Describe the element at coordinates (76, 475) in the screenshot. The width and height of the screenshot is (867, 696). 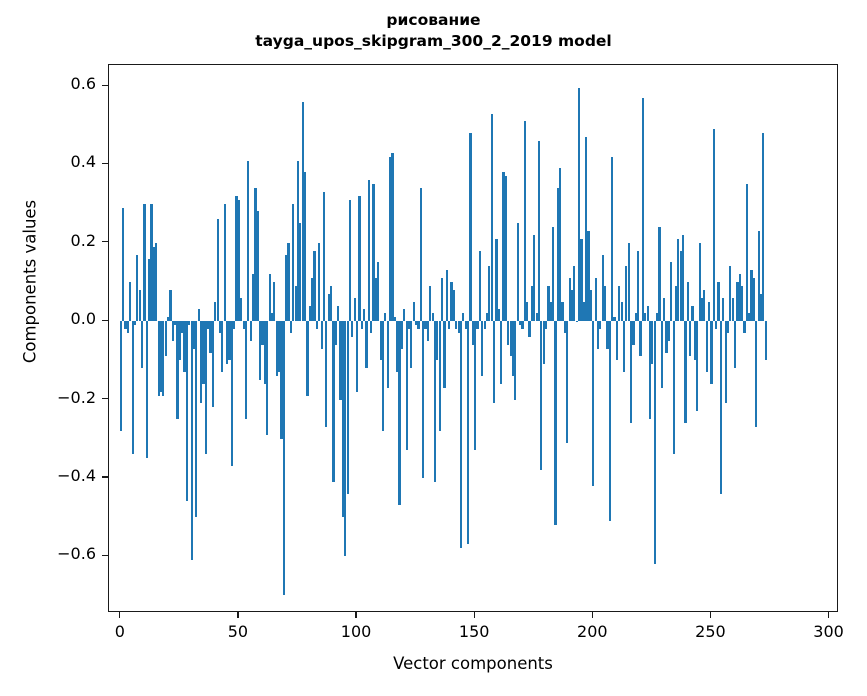
I see `y-tick-label: −0.4` at that location.